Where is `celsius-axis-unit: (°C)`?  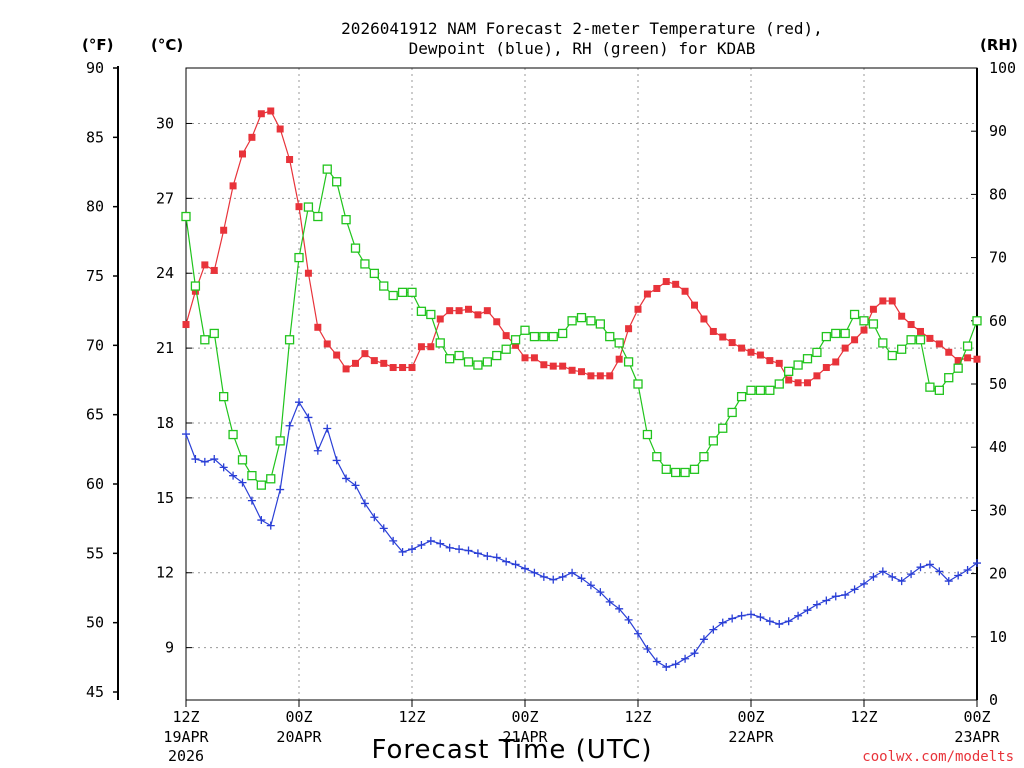
celsius-axis-unit: (°C) is located at coordinates (167, 45).